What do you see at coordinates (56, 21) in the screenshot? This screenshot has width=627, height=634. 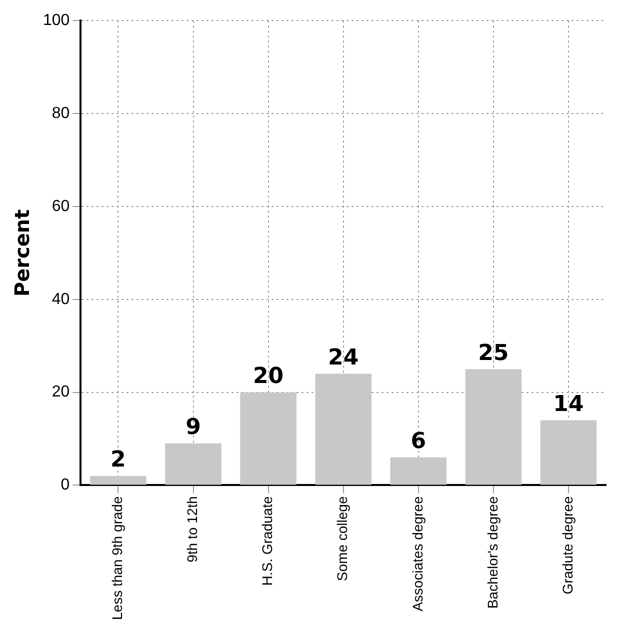 I see `y-tick-label: 100` at bounding box center [56, 21].